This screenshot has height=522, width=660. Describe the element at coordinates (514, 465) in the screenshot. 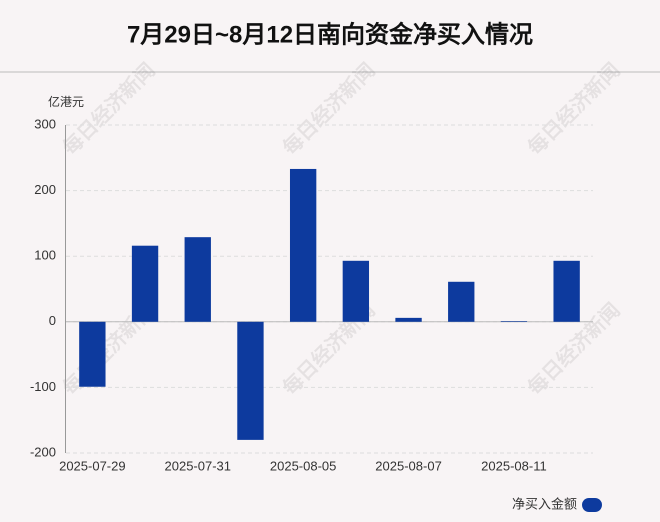

I see `x-tick-label: 2025-08-11` at that location.